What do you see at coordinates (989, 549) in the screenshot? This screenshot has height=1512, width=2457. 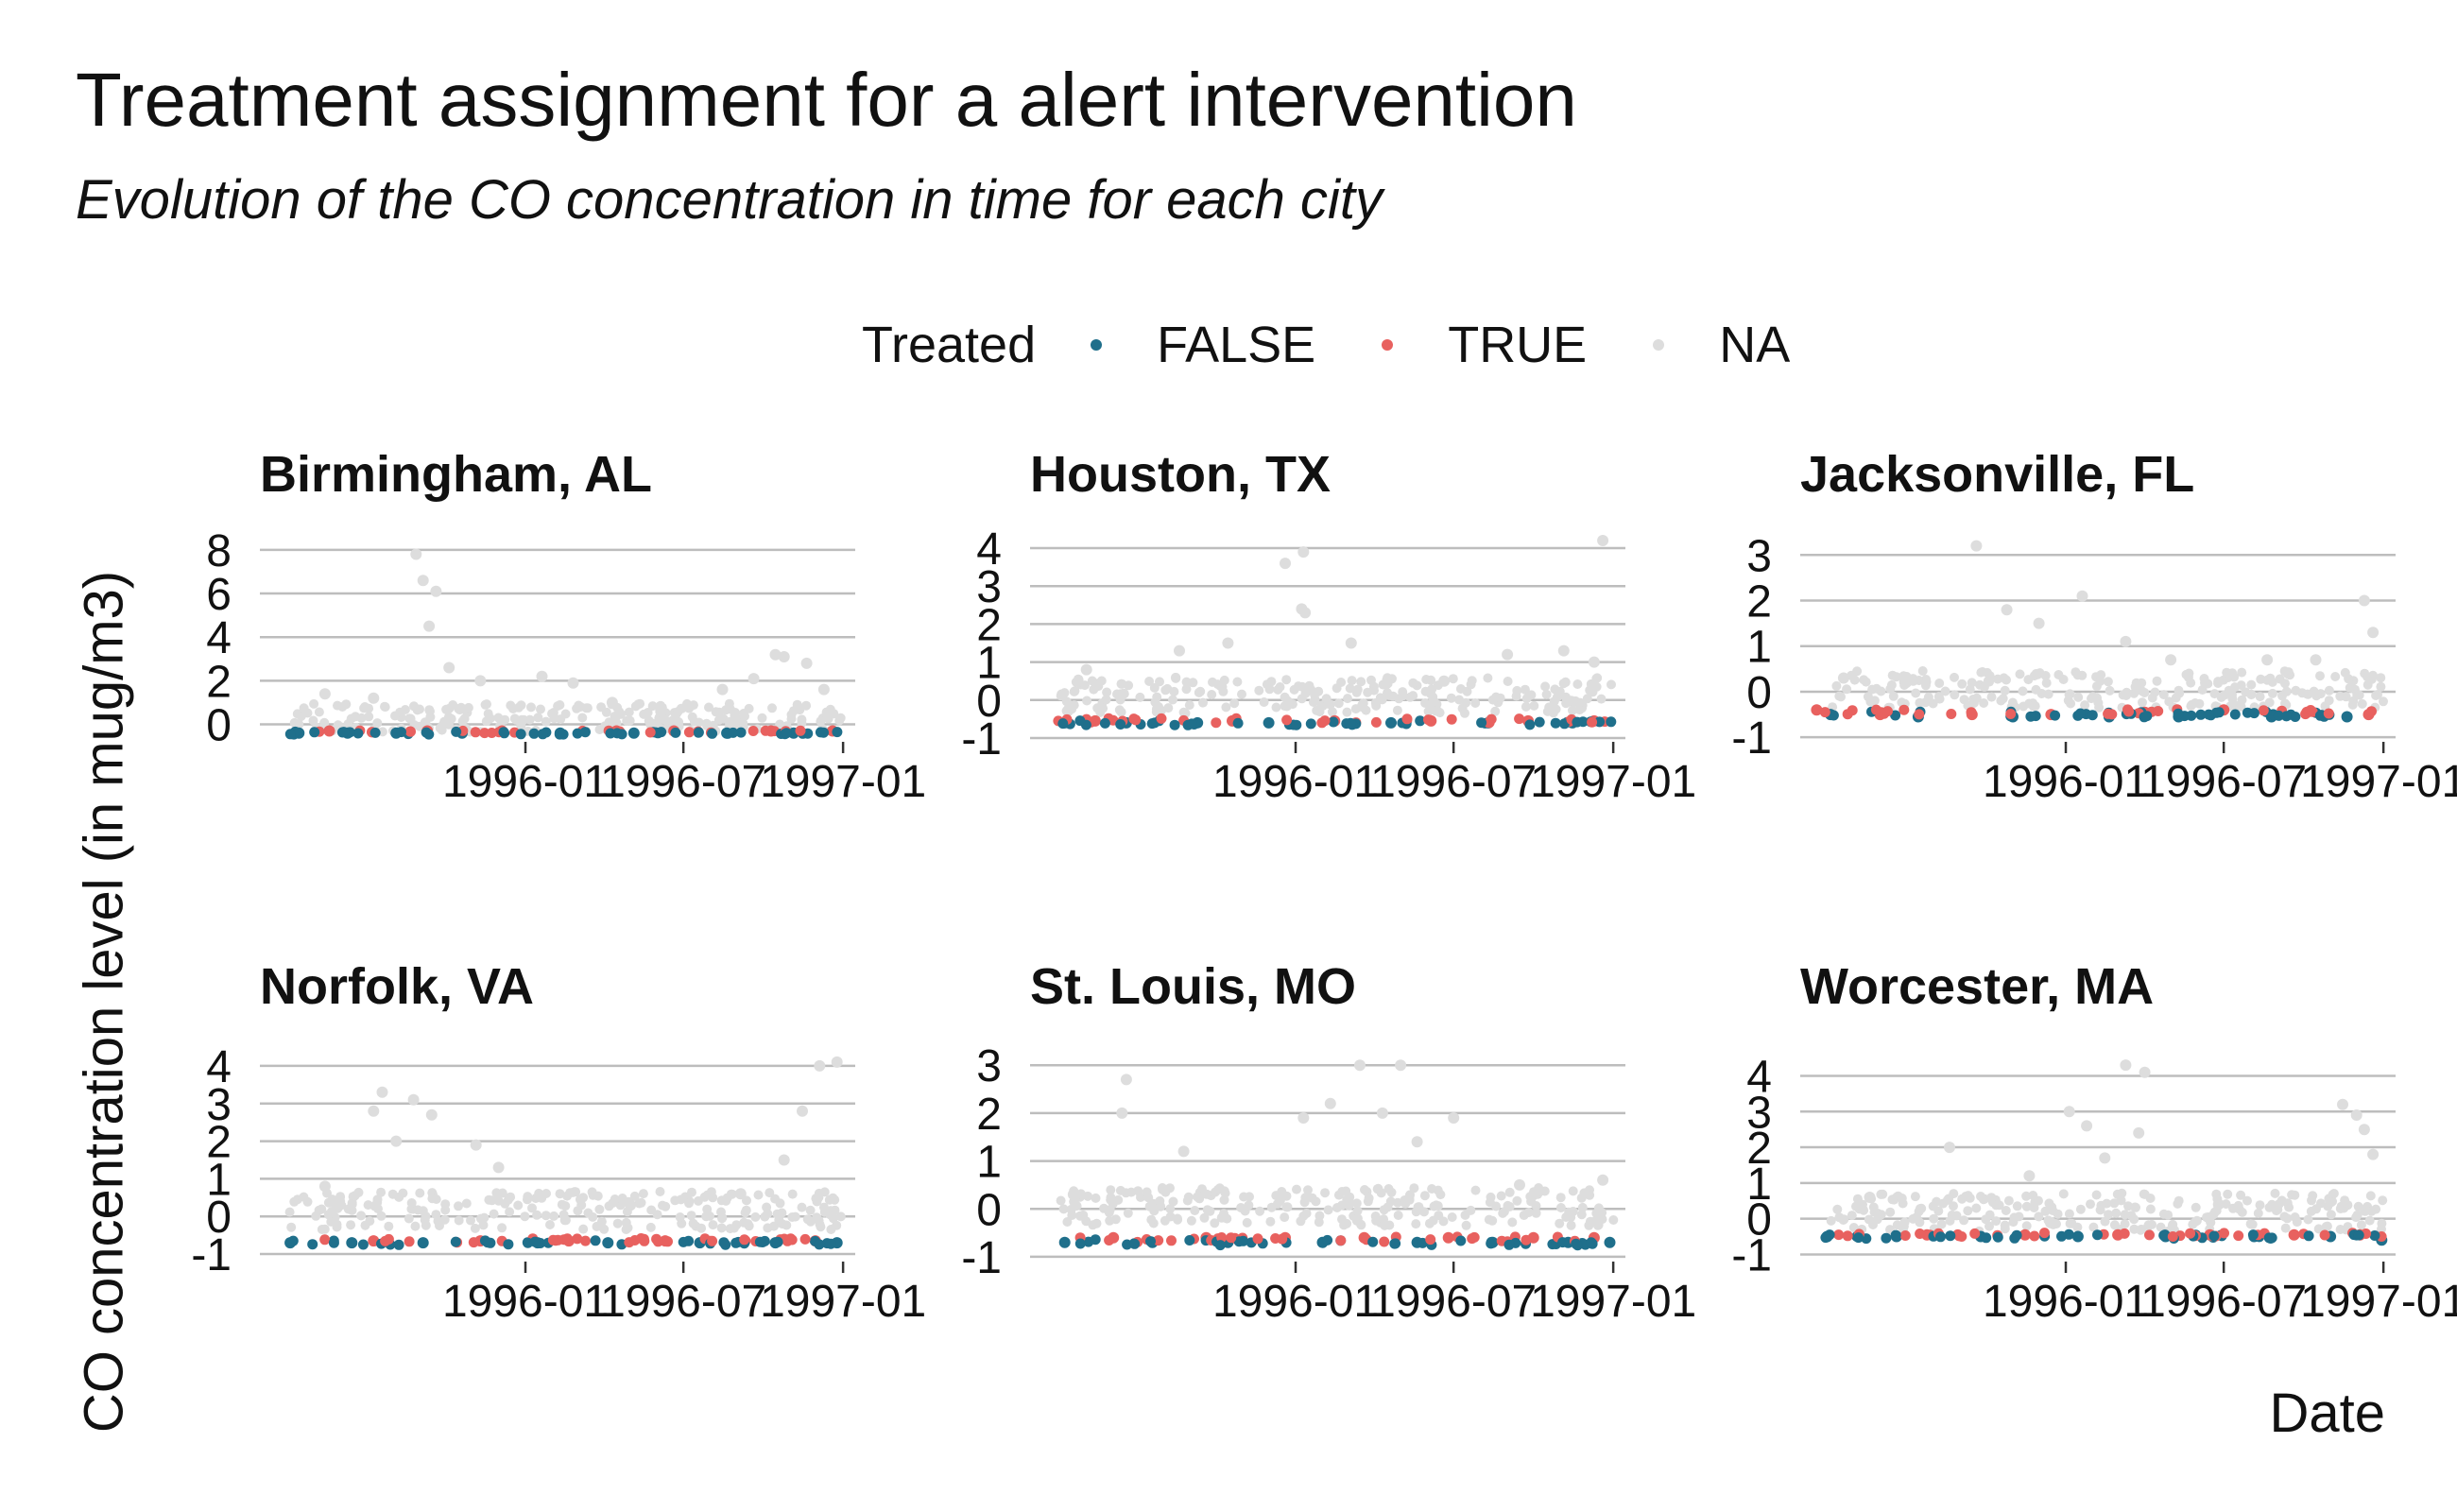 I see `y-tick-label: 4` at bounding box center [989, 549].